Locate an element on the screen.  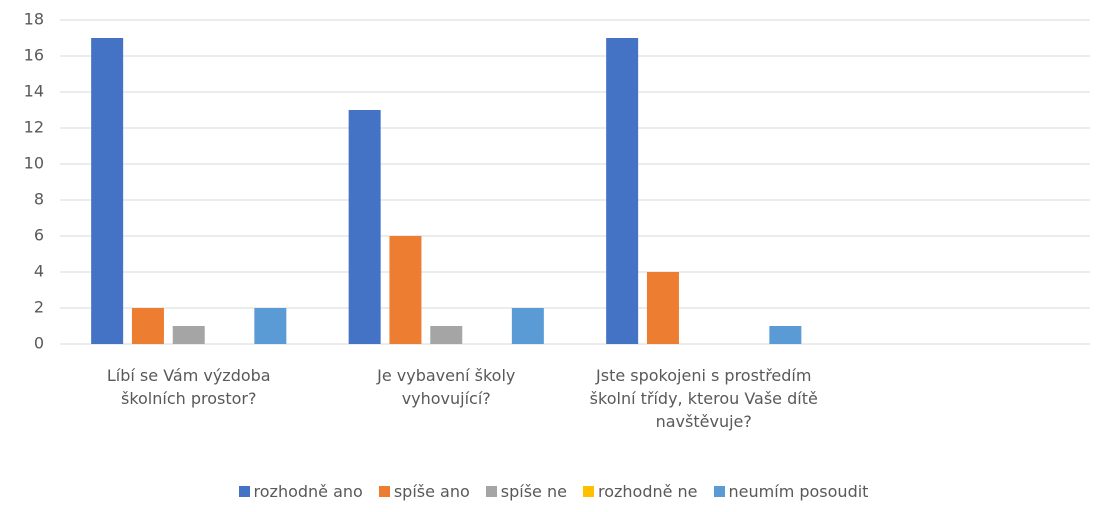
legend-item: spíše ano is located at coordinates (424, 491).